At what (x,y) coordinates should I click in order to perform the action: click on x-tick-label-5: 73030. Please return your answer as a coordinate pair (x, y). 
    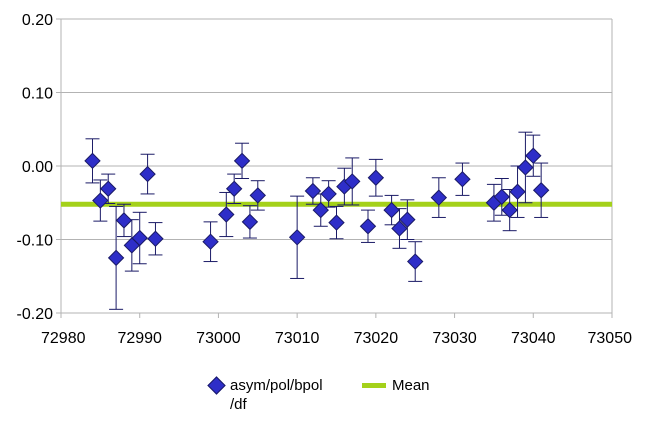
    Looking at the image, I should click on (454, 338).